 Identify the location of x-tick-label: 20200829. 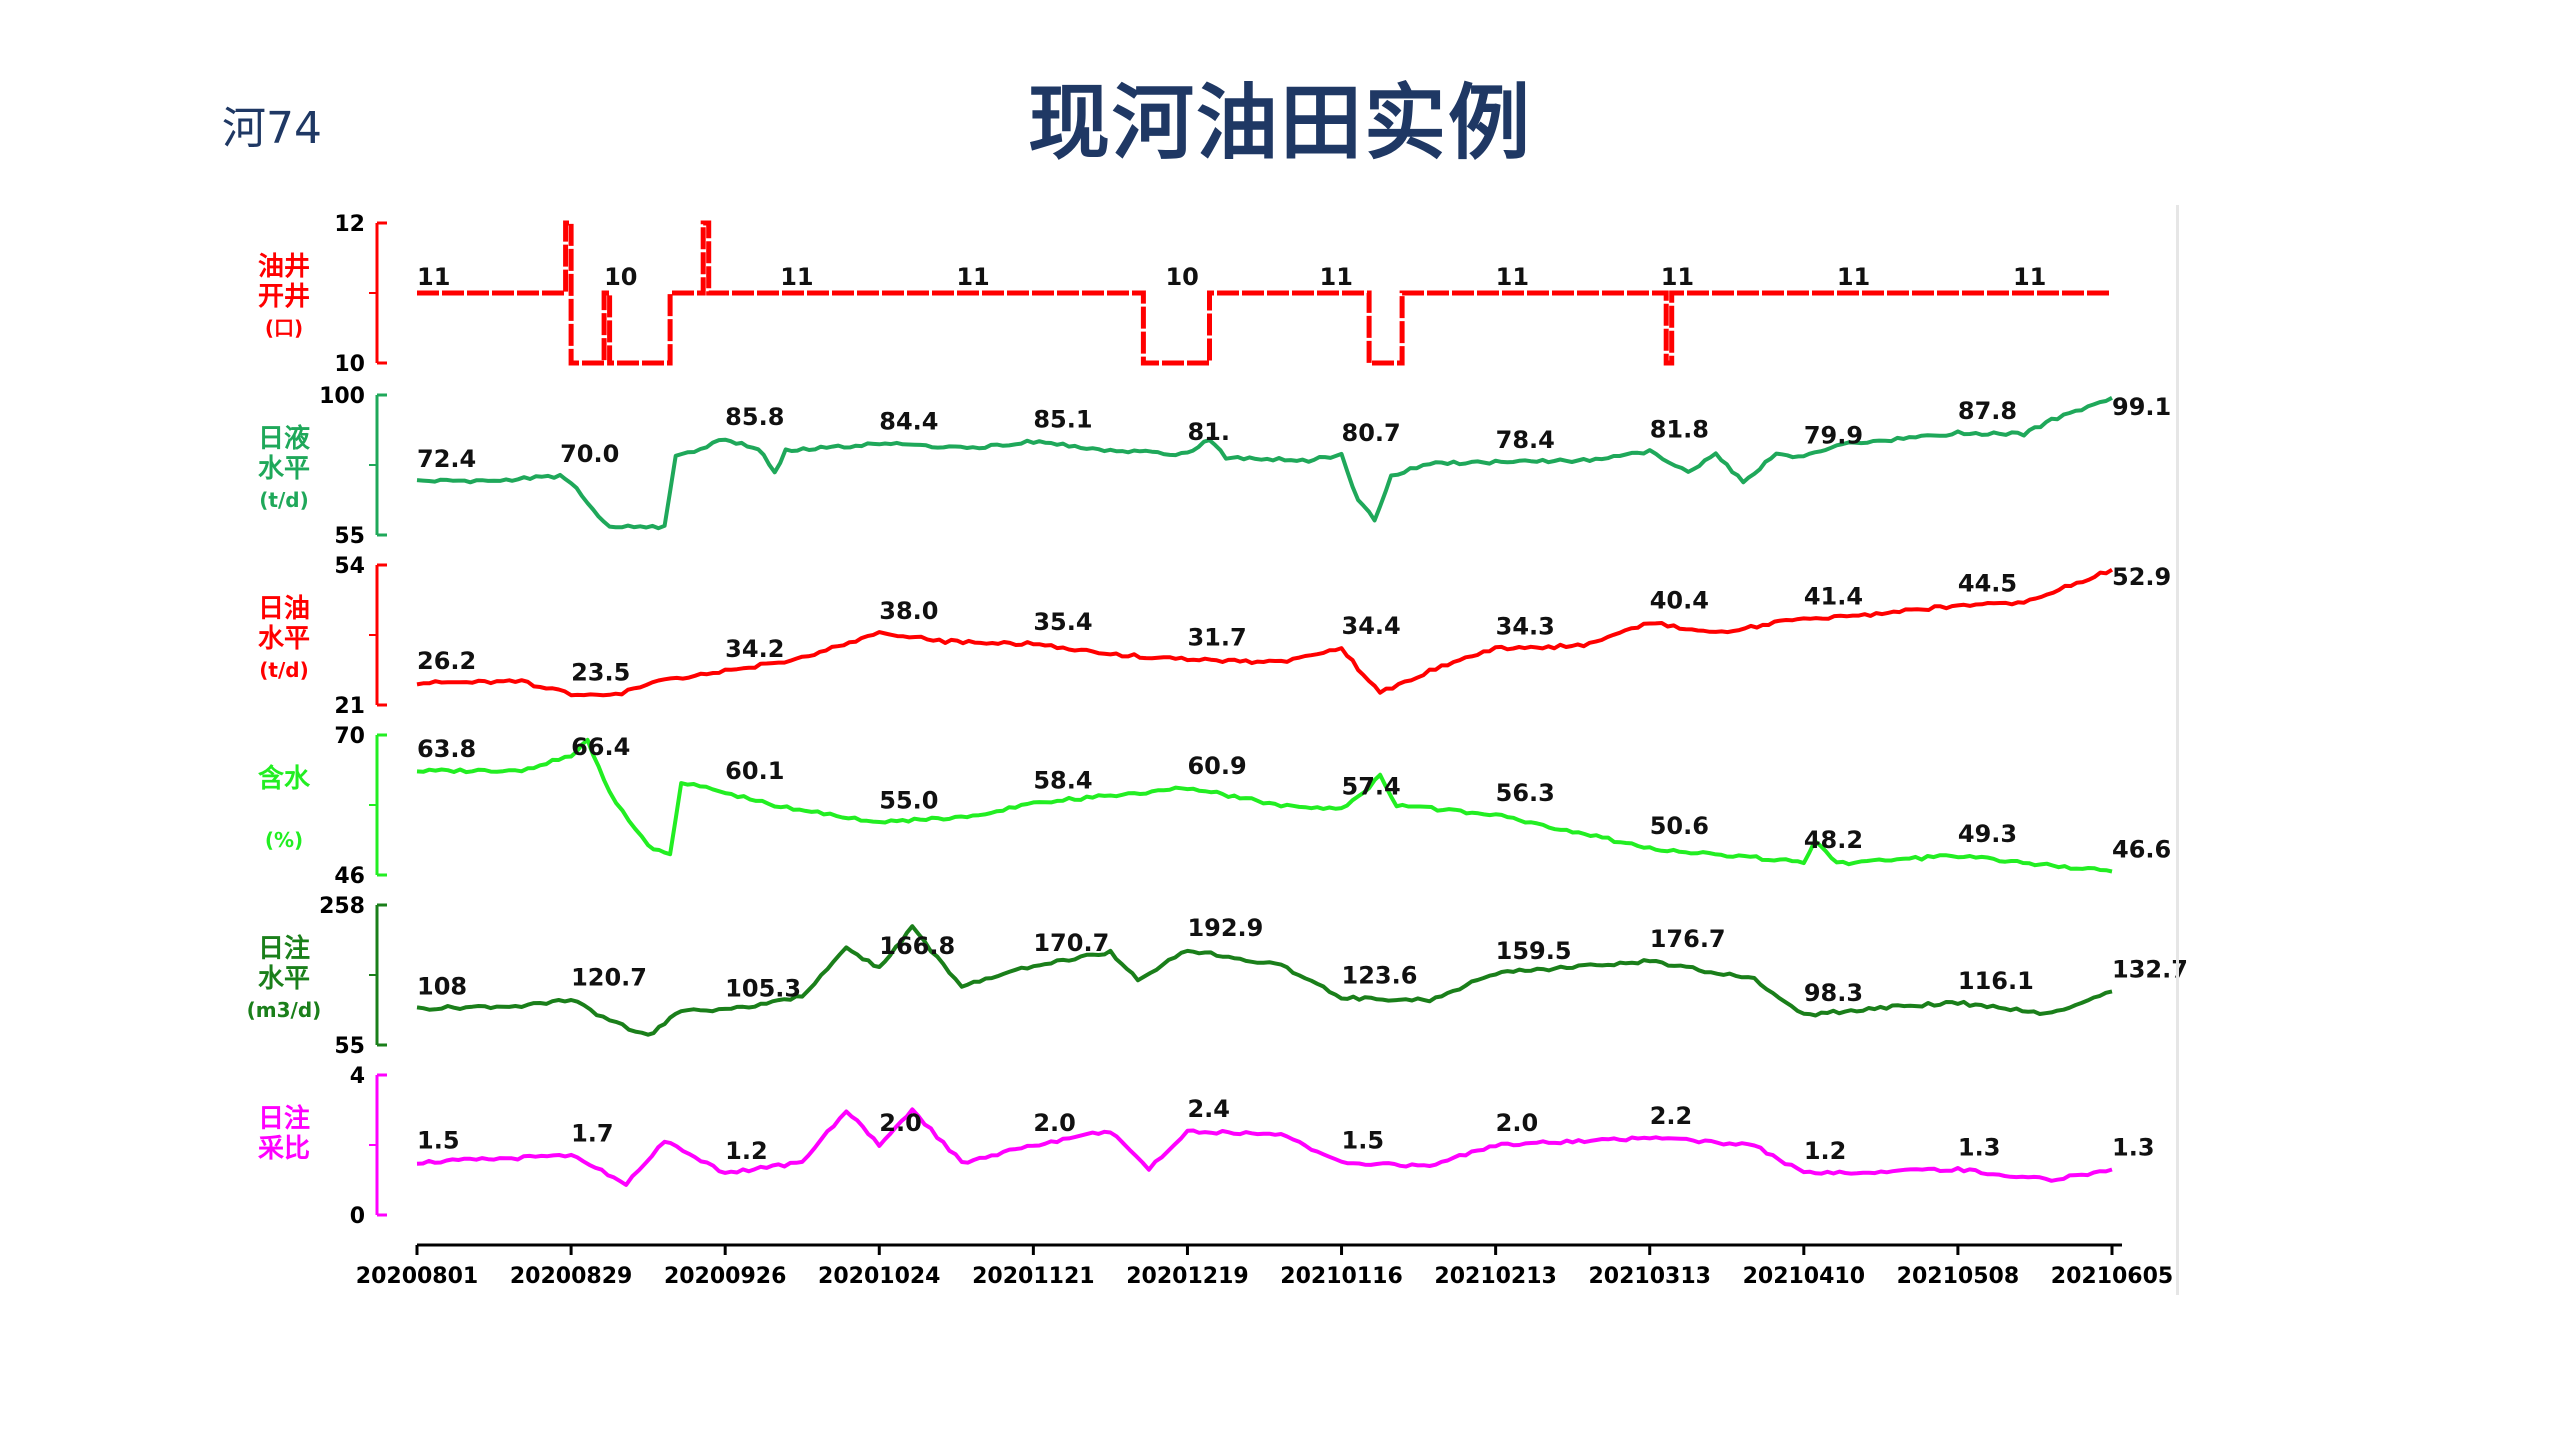
(571, 1276).